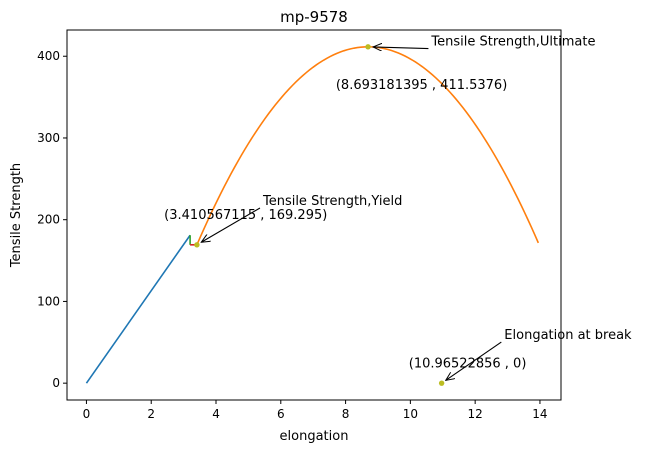 The width and height of the screenshot is (653, 453). What do you see at coordinates (568, 335) in the screenshot?
I see `annotation-label-3: Elongation at break` at bounding box center [568, 335].